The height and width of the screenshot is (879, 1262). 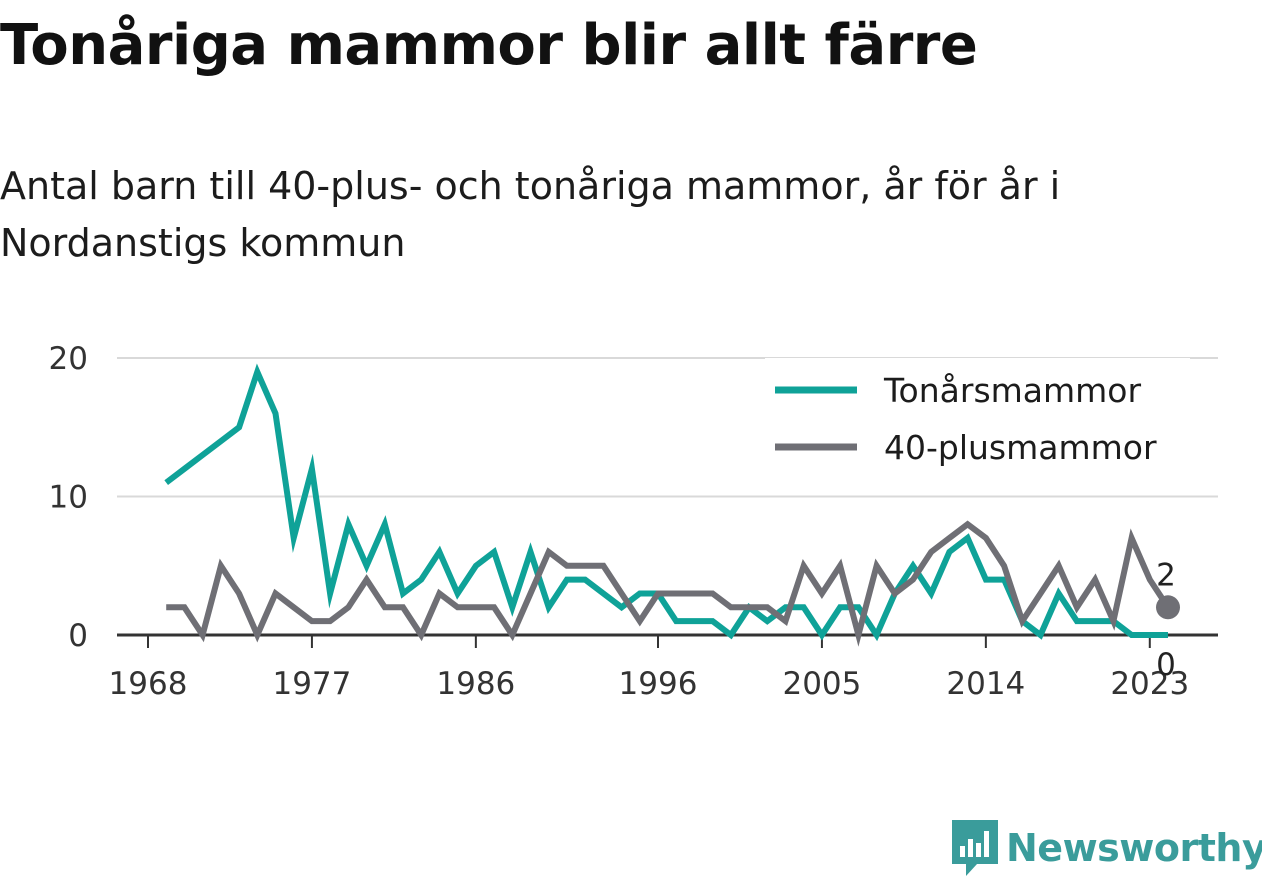 I want to click on brand-logo: Newsworthy, so click(x=1106, y=848).